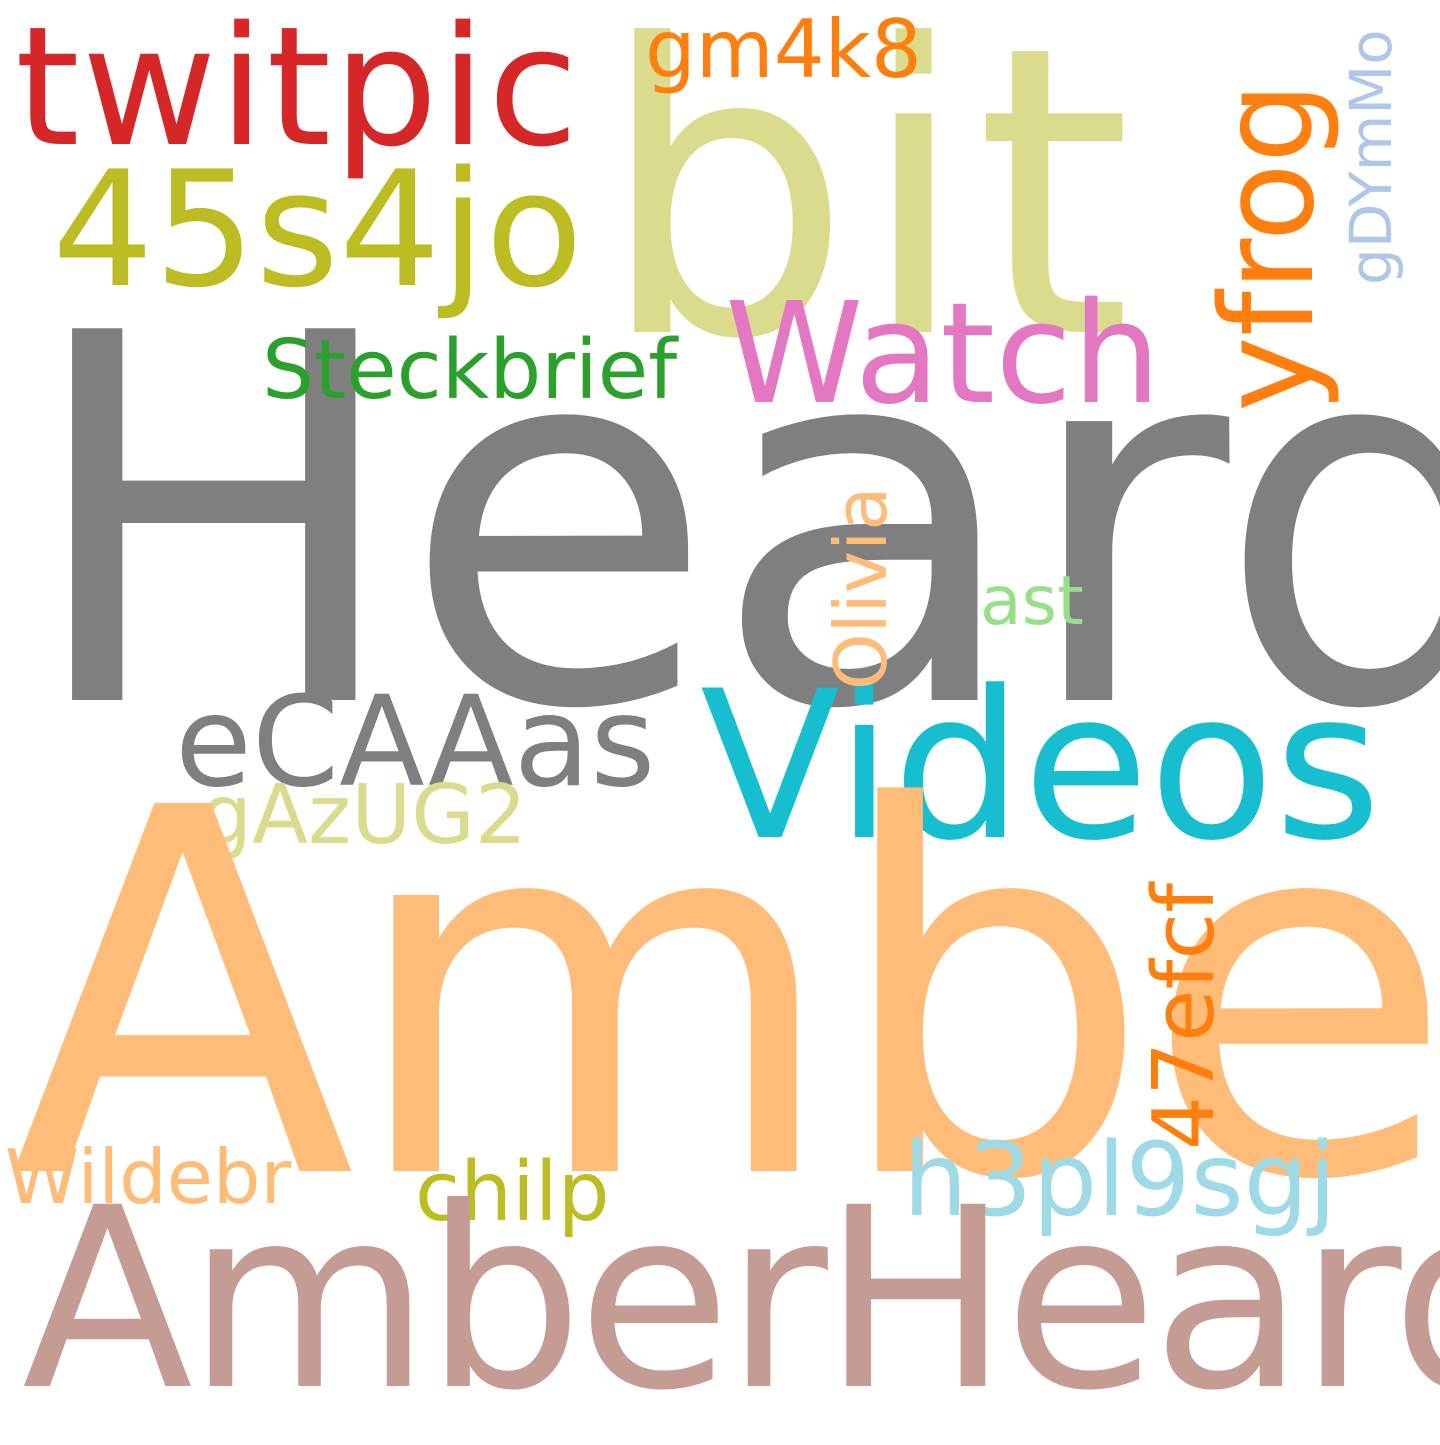  I want to click on word-gm4k8: gm4k8, so click(783, 49).